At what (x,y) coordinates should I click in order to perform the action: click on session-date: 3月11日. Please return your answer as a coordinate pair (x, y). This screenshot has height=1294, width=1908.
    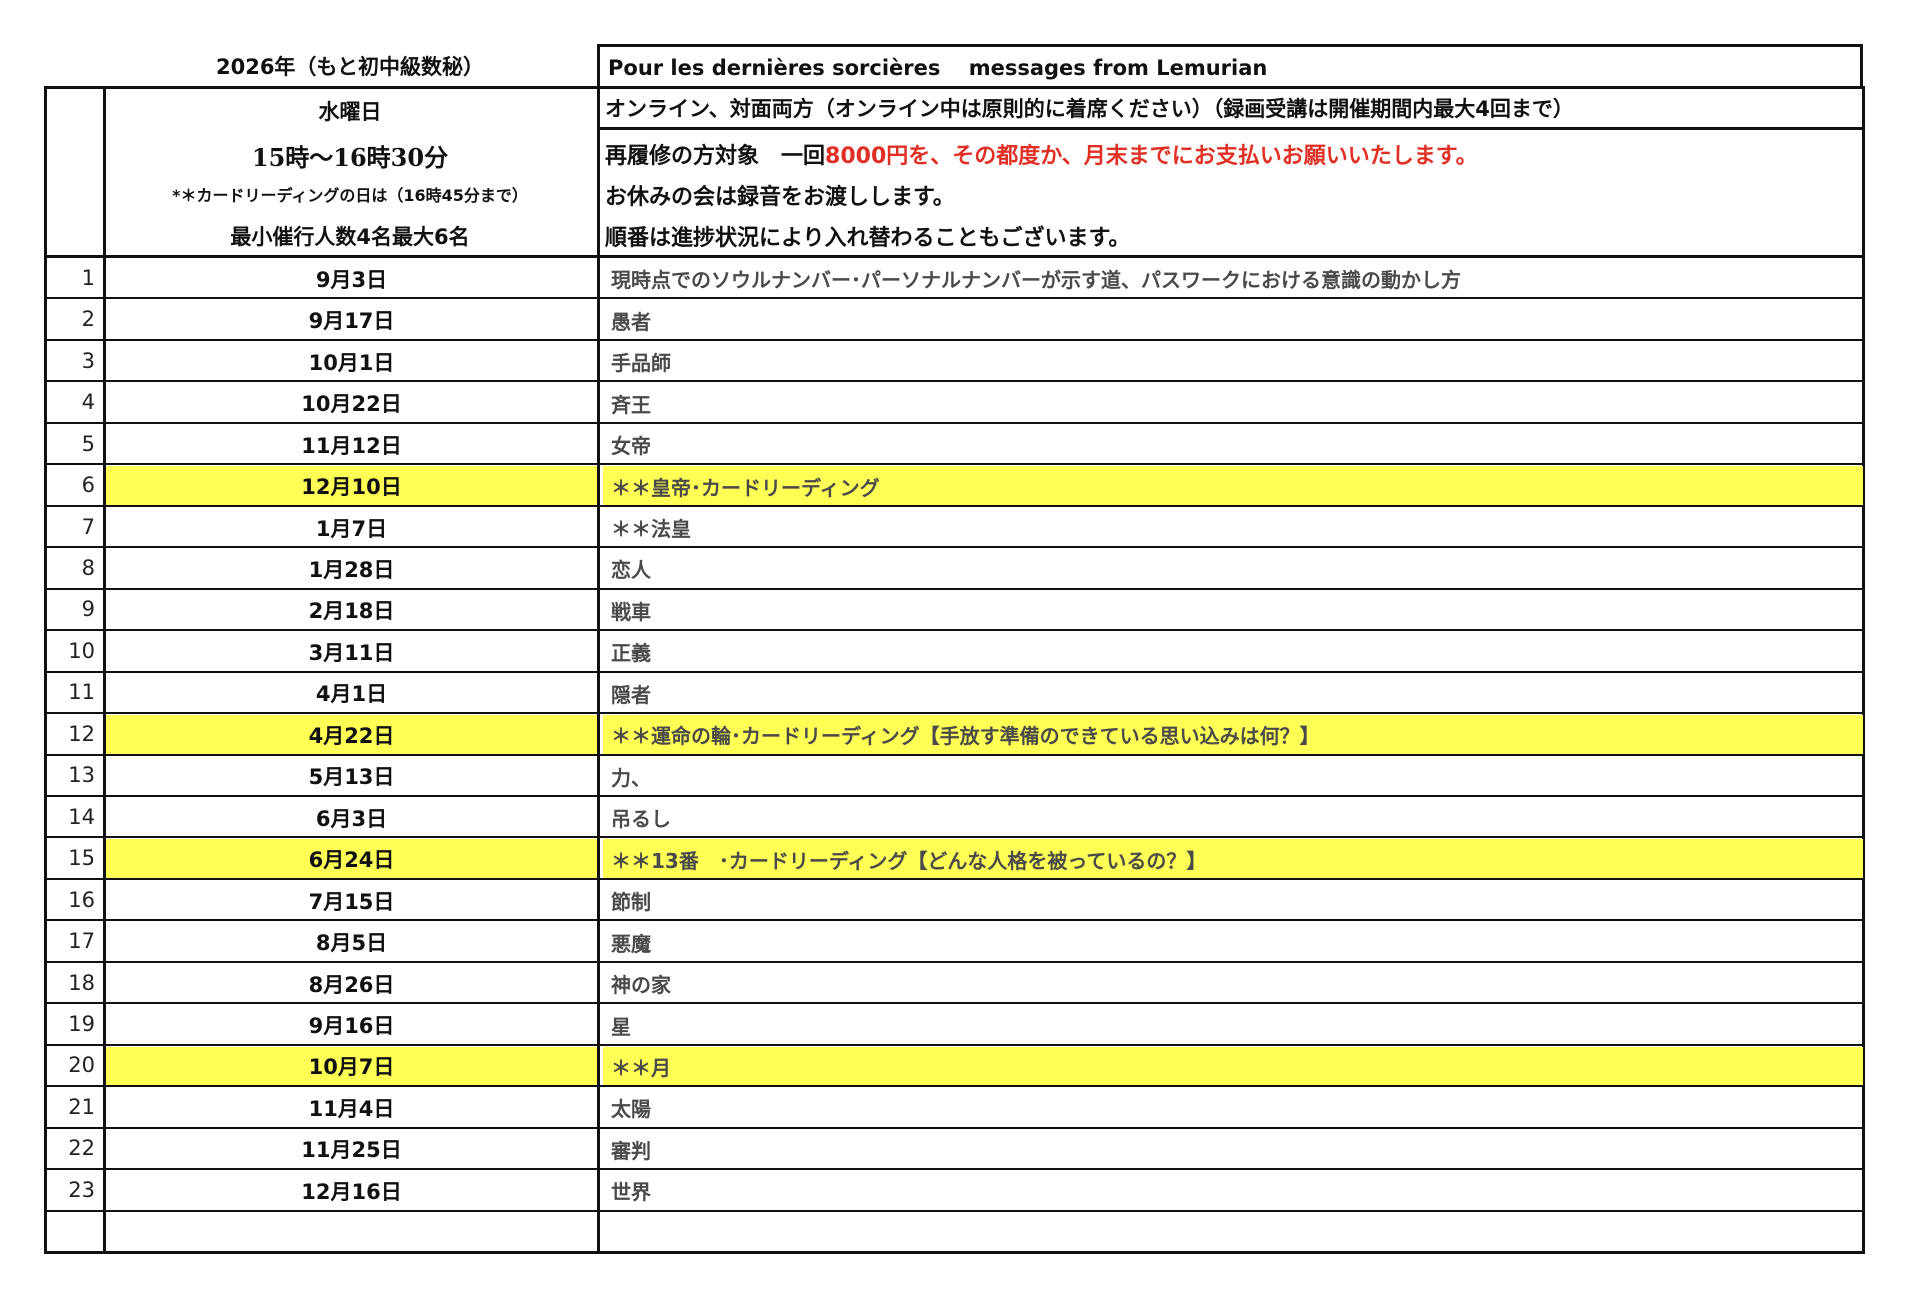
    Looking at the image, I should click on (351, 652).